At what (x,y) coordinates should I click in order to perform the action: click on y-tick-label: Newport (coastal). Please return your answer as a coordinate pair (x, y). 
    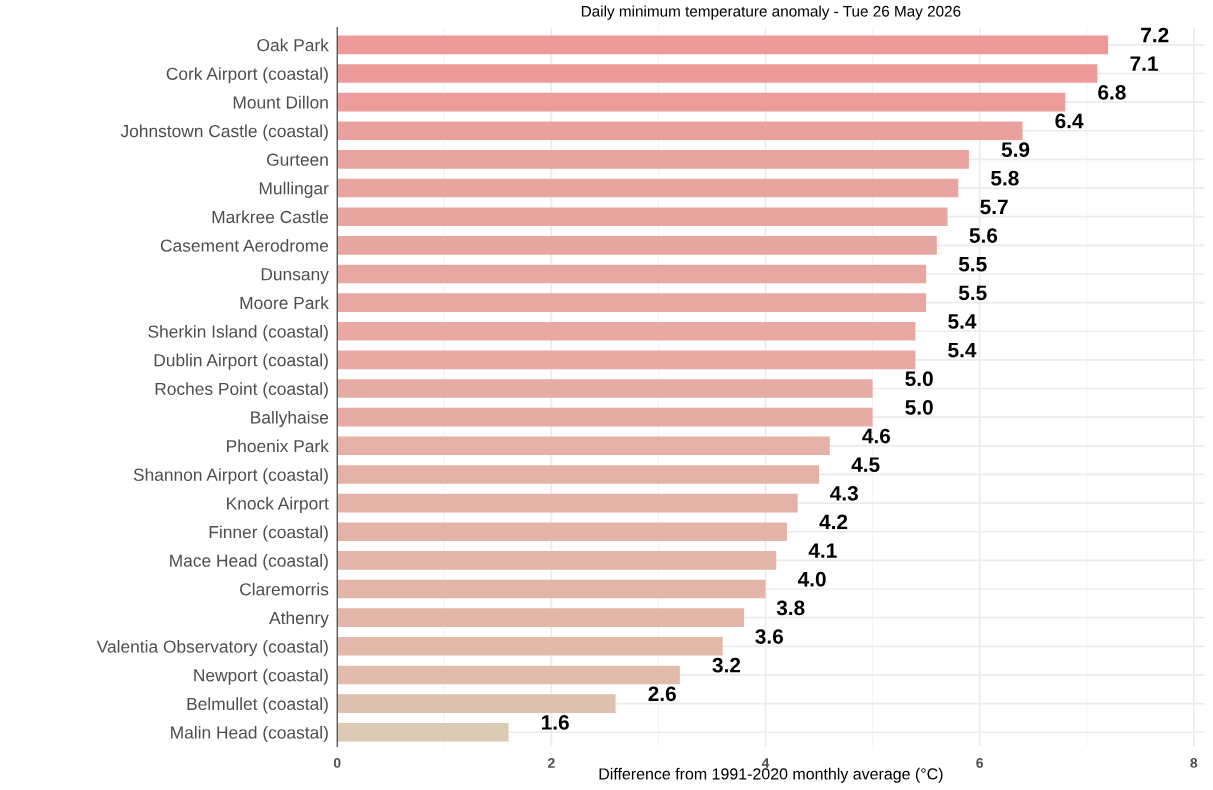
    Looking at the image, I should click on (261, 676).